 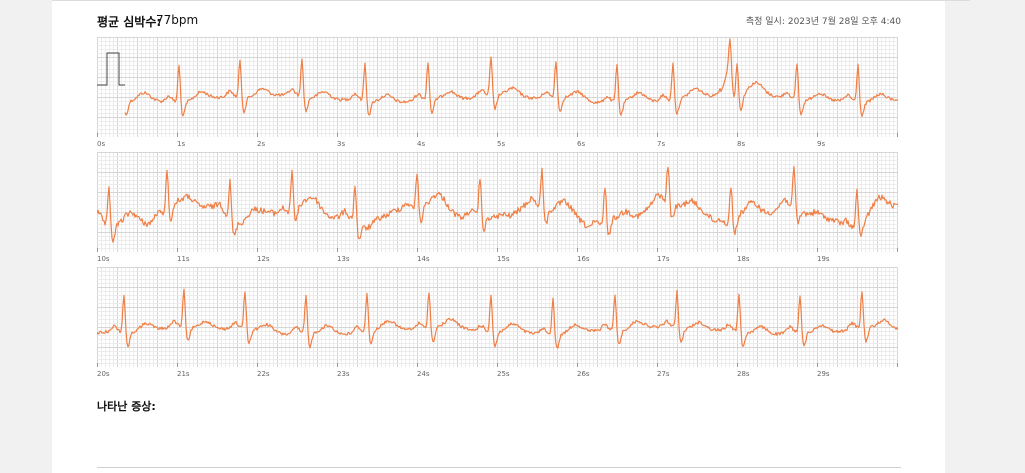 I want to click on time-tick-label: 18s, so click(x=743, y=259).